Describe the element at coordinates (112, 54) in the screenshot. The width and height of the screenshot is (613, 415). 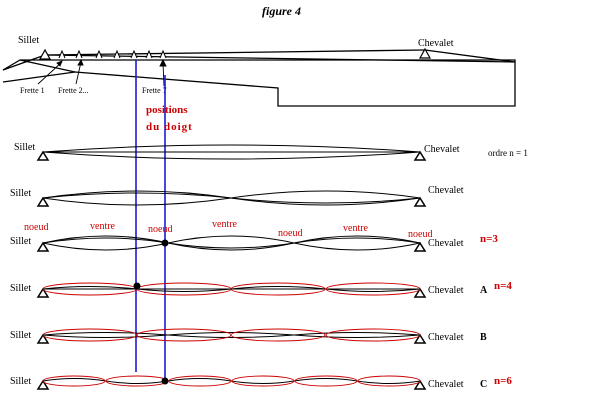
I see `frets` at that location.